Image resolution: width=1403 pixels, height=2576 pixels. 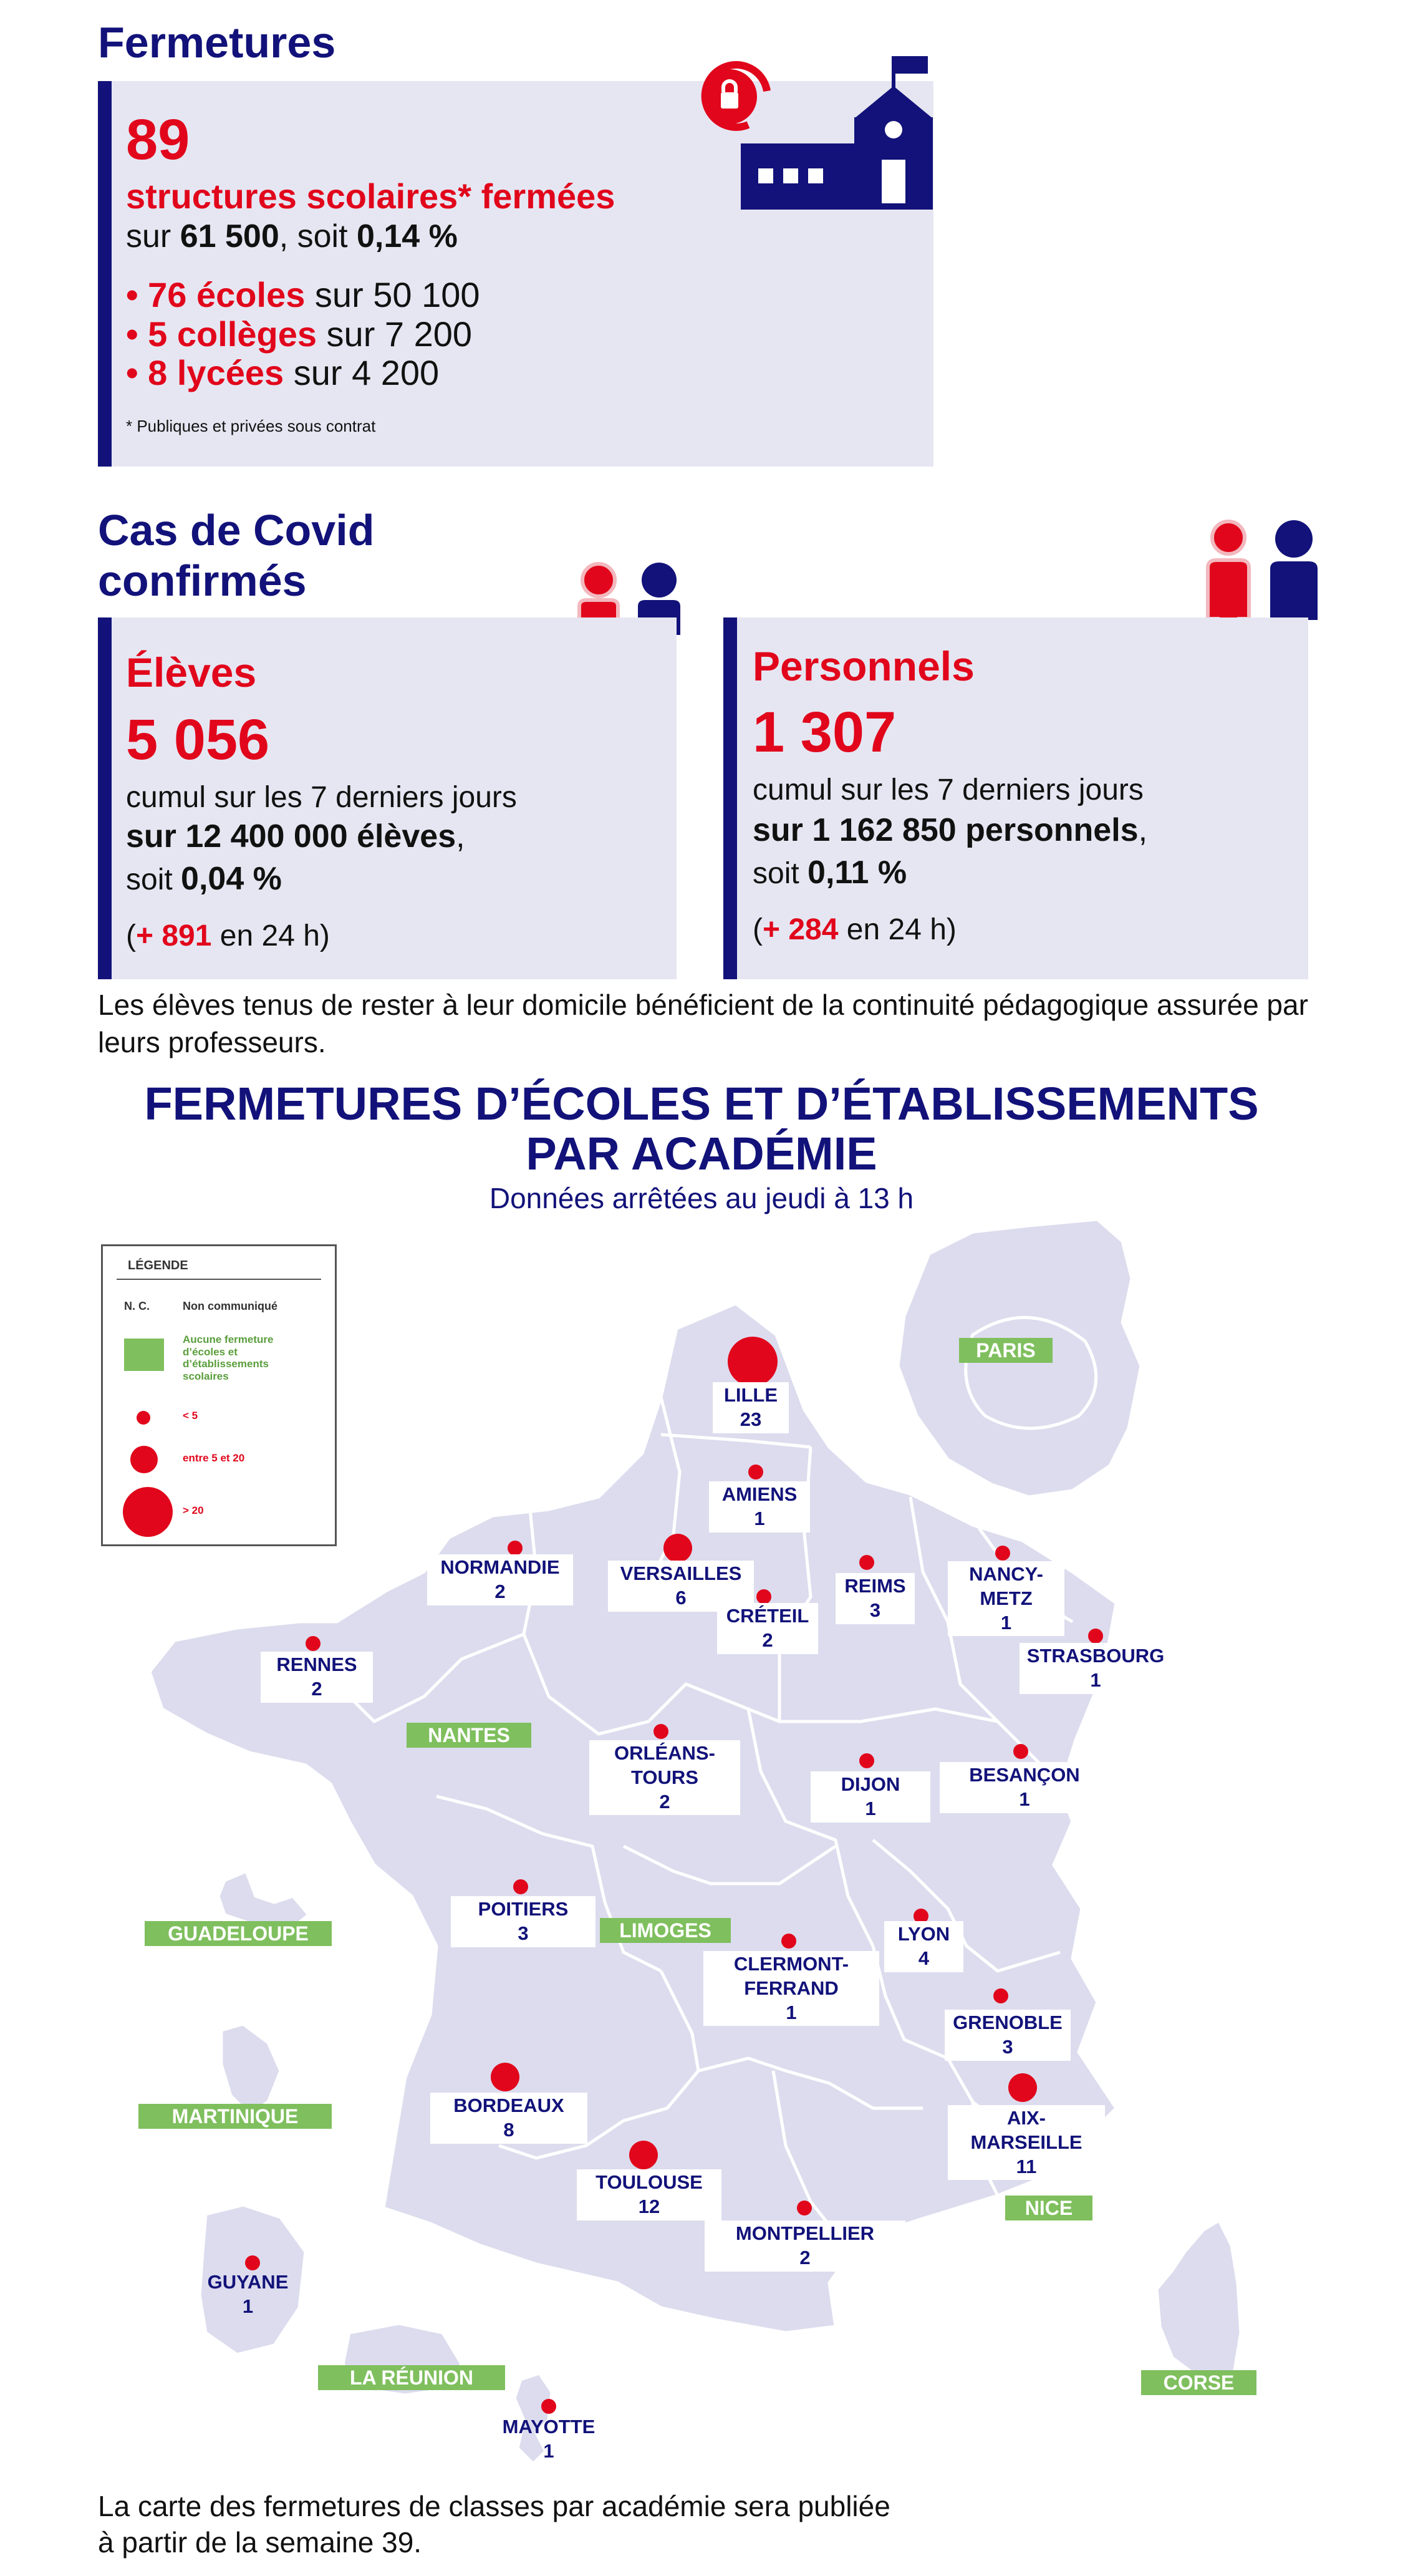 What do you see at coordinates (1002, 1553) in the screenshot?
I see `dot-nancy-metz` at bounding box center [1002, 1553].